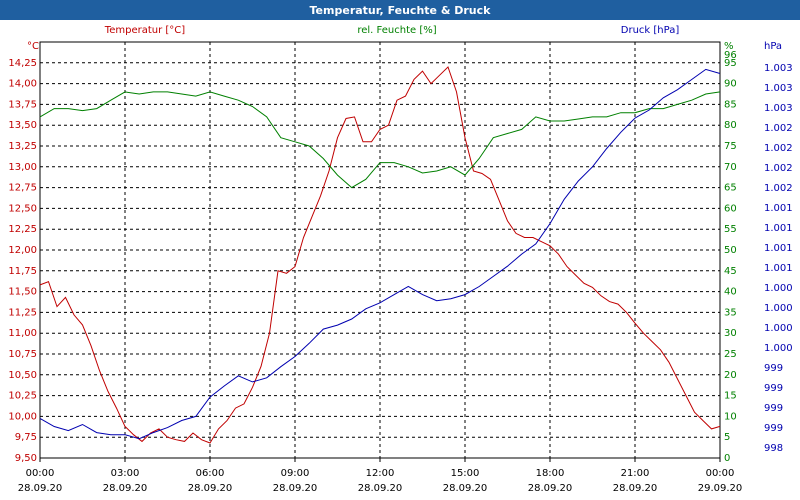 Image resolution: width=800 pixels, height=500 pixels. I want to click on temperature-tick-label: 12,00, so click(22, 250).